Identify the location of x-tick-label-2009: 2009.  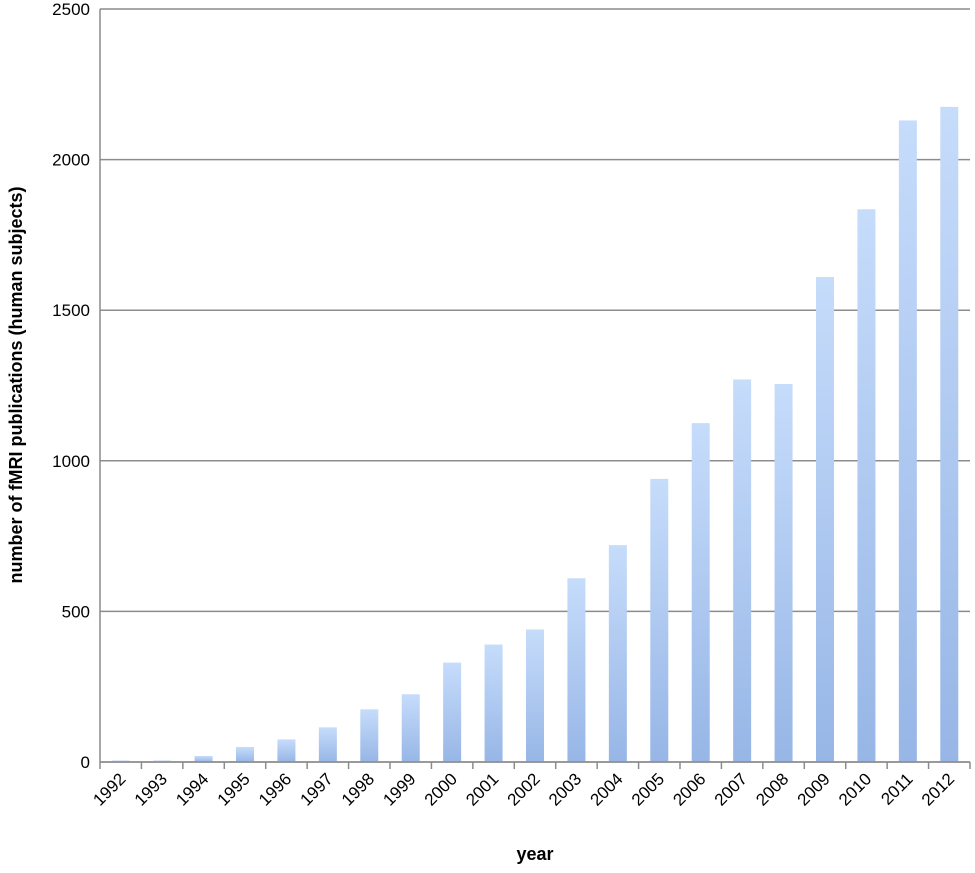
(814, 789).